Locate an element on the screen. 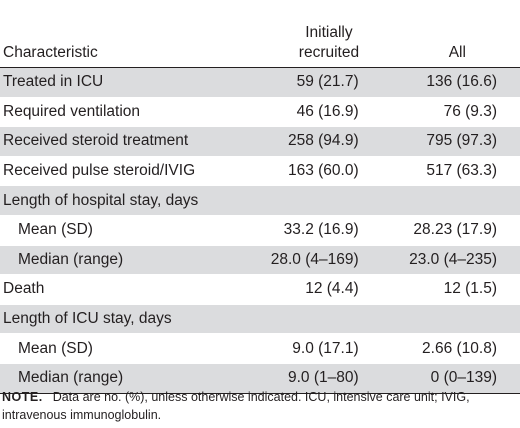 This screenshot has height=428, width=520. header-initially-line2: recruited is located at coordinates (329, 52).